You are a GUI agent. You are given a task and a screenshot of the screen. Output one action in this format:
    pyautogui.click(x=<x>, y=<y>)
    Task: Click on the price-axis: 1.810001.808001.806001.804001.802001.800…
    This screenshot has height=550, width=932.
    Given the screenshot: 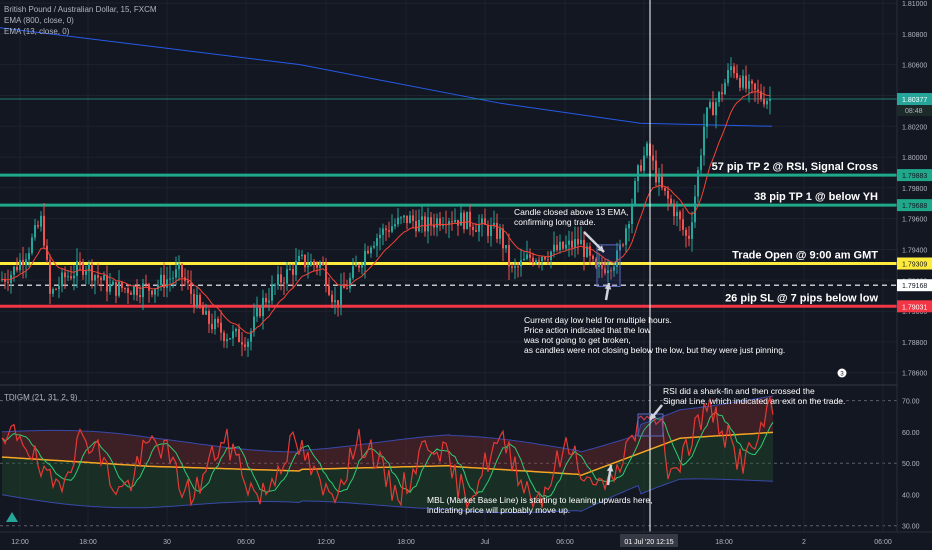 What is the action you would take?
    pyautogui.click(x=914, y=275)
    